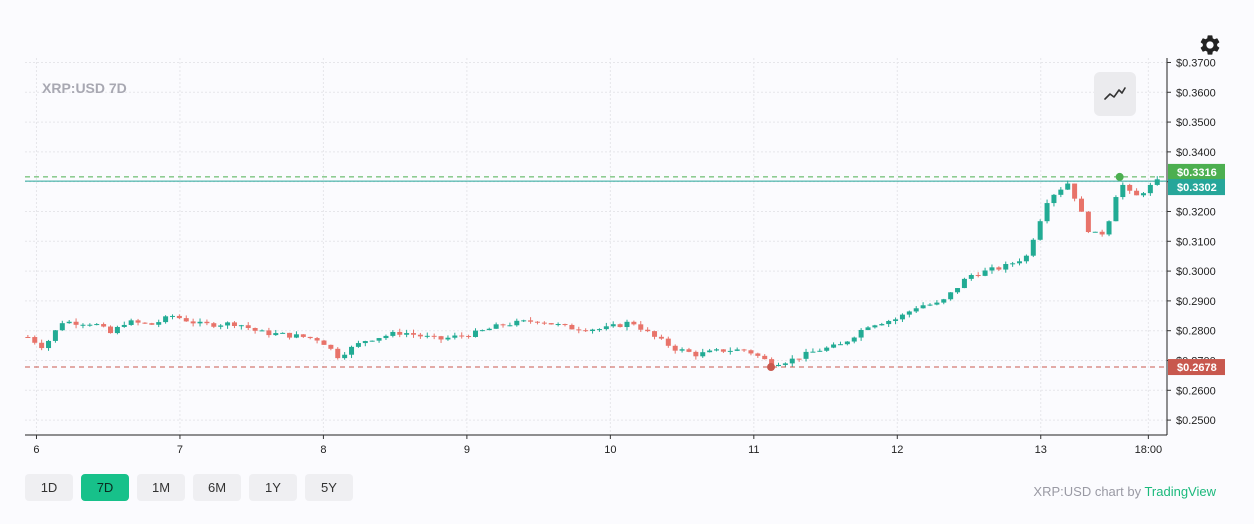 This screenshot has width=1254, height=524. What do you see at coordinates (323, 450) in the screenshot?
I see `x-tick-label: 8` at bounding box center [323, 450].